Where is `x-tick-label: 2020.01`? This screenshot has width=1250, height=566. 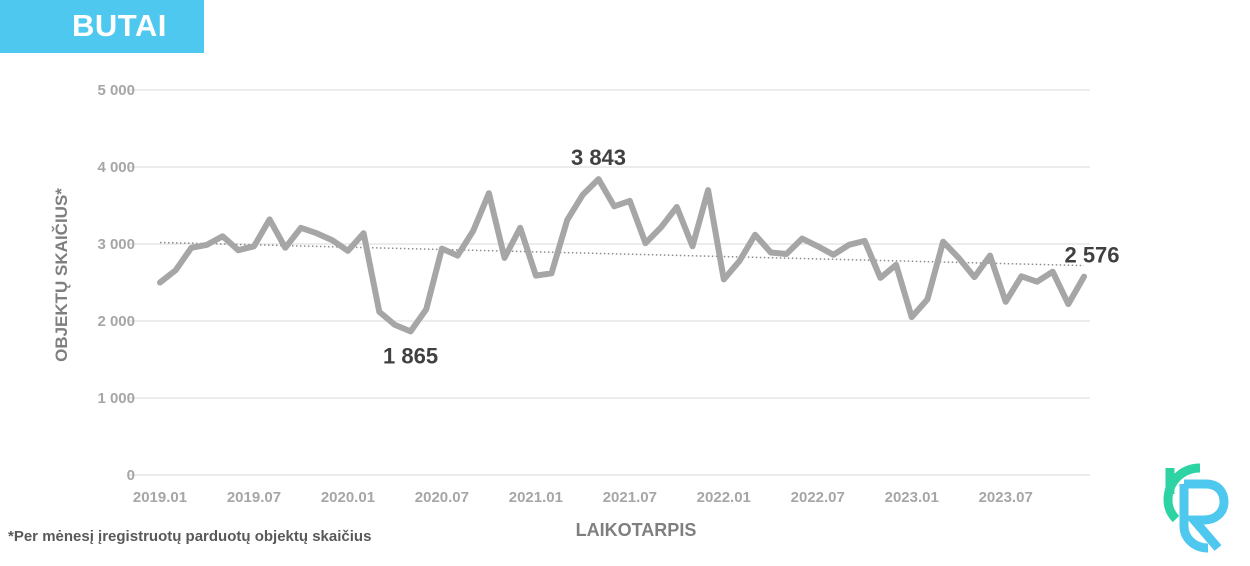
x-tick-label: 2020.01 is located at coordinates (348, 497).